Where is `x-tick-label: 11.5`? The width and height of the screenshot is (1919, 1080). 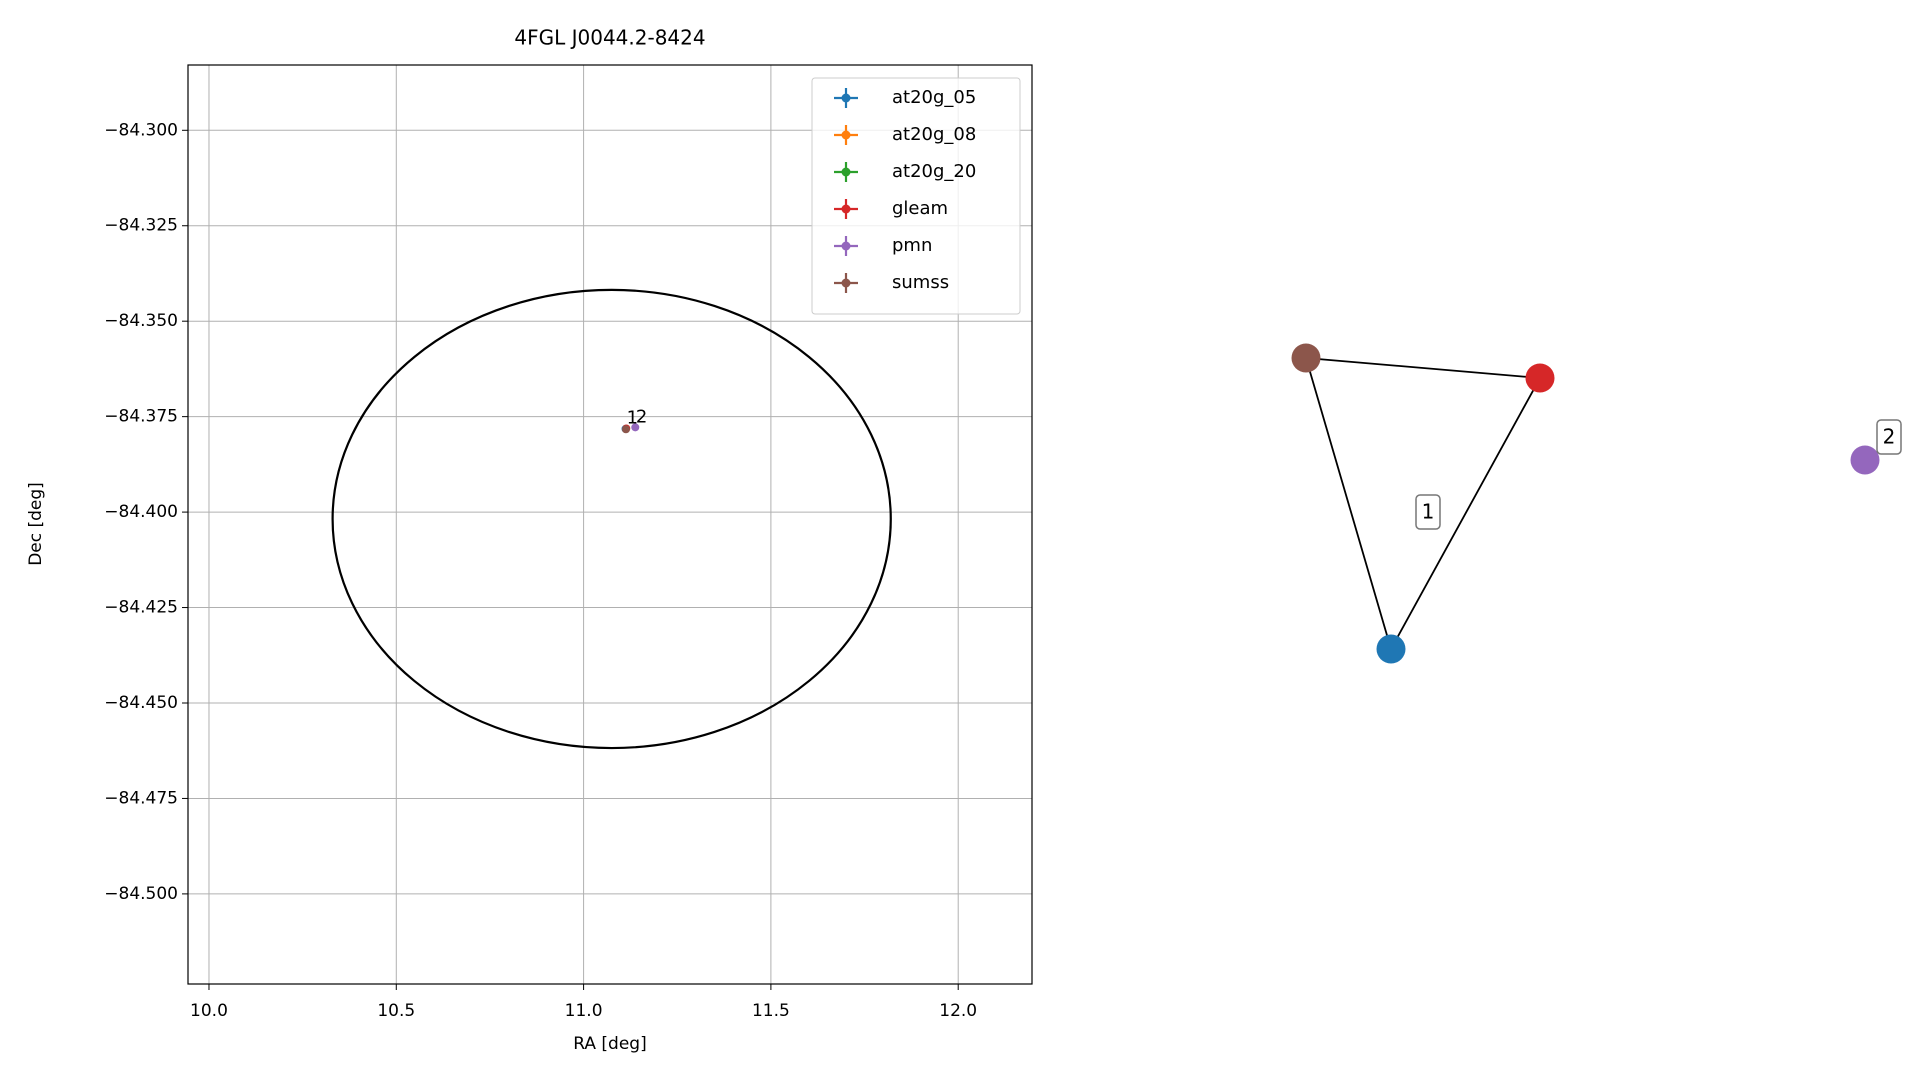 x-tick-label: 11.5 is located at coordinates (771, 1011).